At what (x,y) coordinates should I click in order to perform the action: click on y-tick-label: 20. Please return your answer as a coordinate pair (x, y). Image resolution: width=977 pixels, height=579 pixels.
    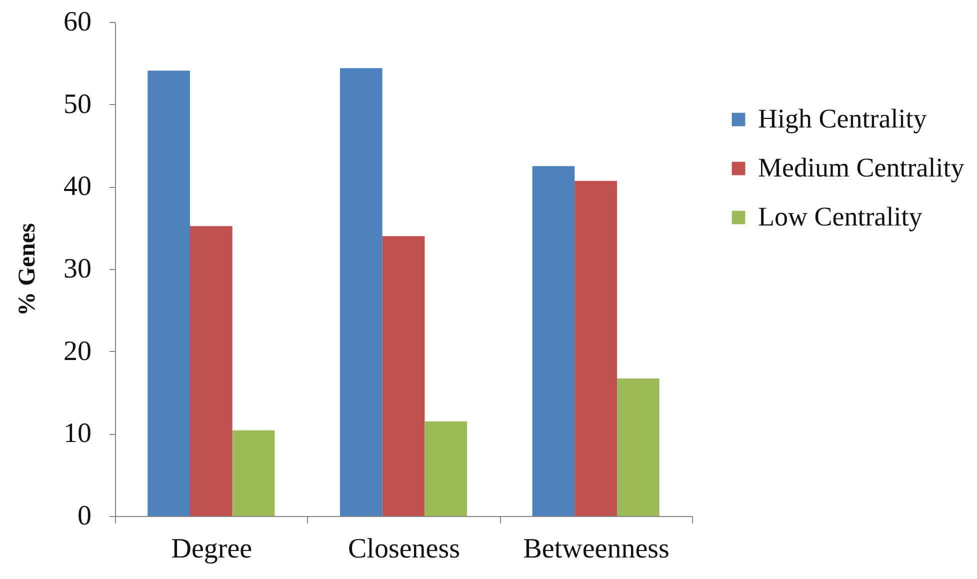
    Looking at the image, I should click on (78, 351).